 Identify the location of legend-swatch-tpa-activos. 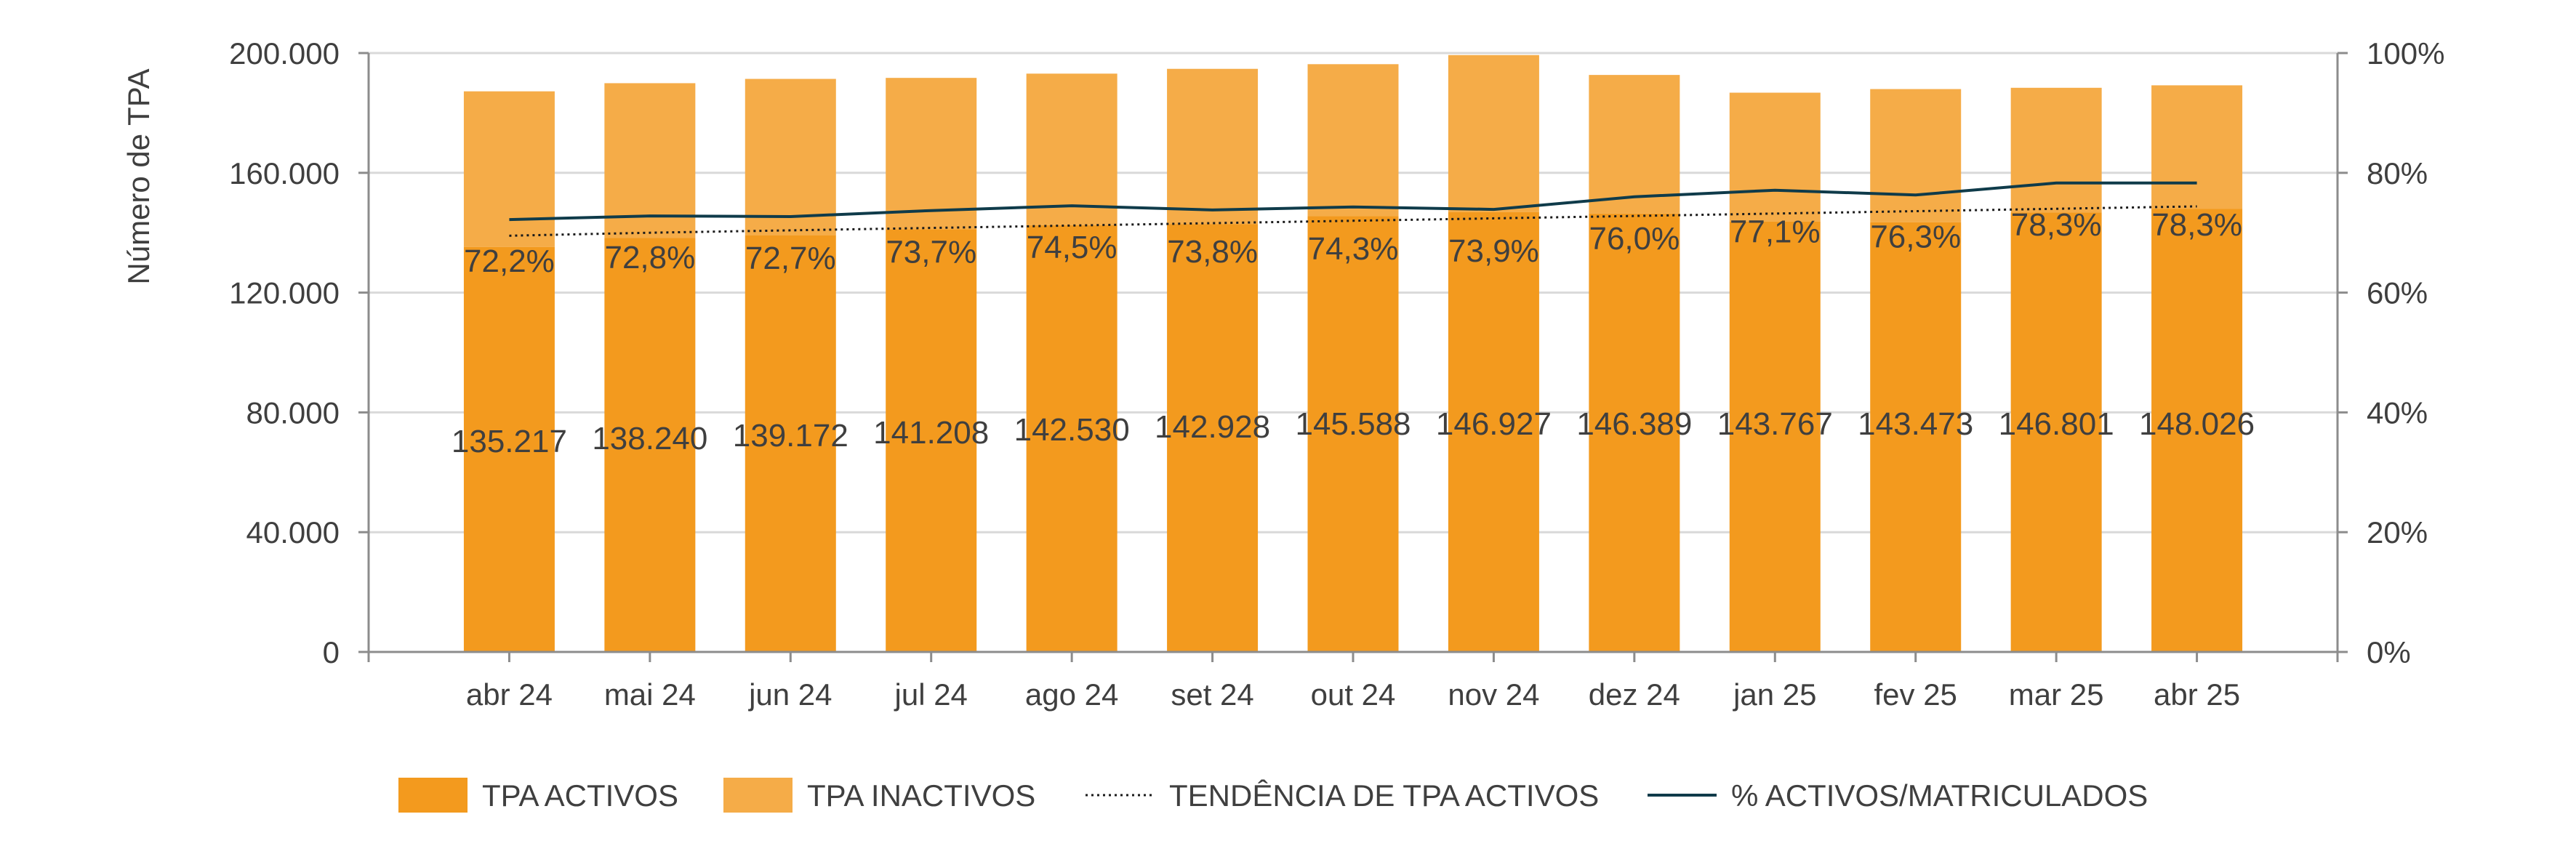
(433, 795).